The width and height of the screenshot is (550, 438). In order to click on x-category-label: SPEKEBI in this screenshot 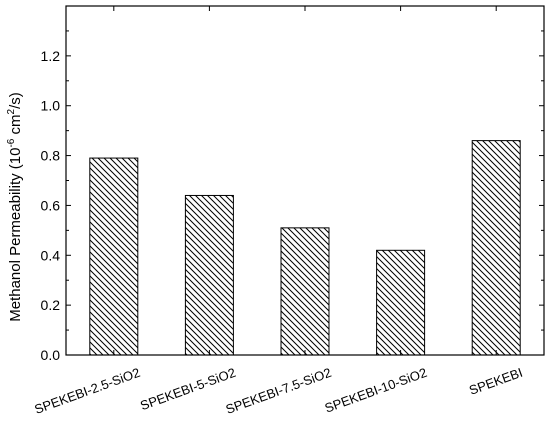, I will do `click(495, 381)`.